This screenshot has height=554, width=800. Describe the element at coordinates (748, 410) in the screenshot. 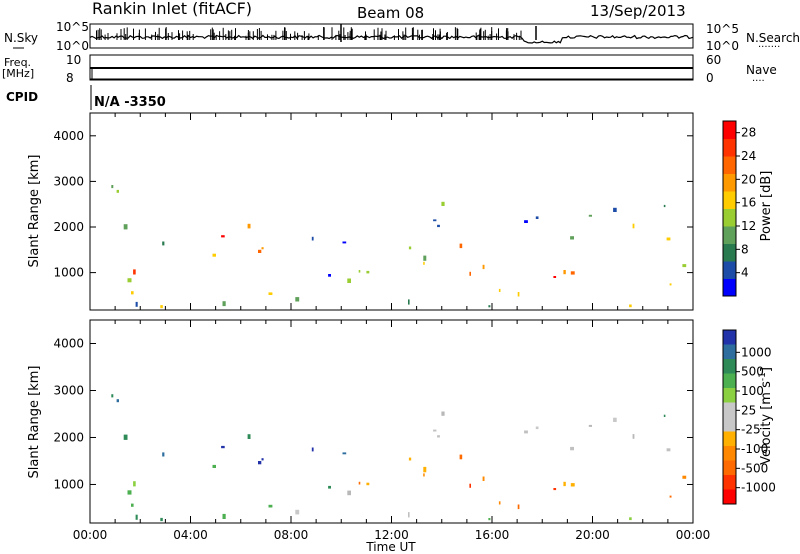

I see `colorbar-tick-label: 25` at that location.